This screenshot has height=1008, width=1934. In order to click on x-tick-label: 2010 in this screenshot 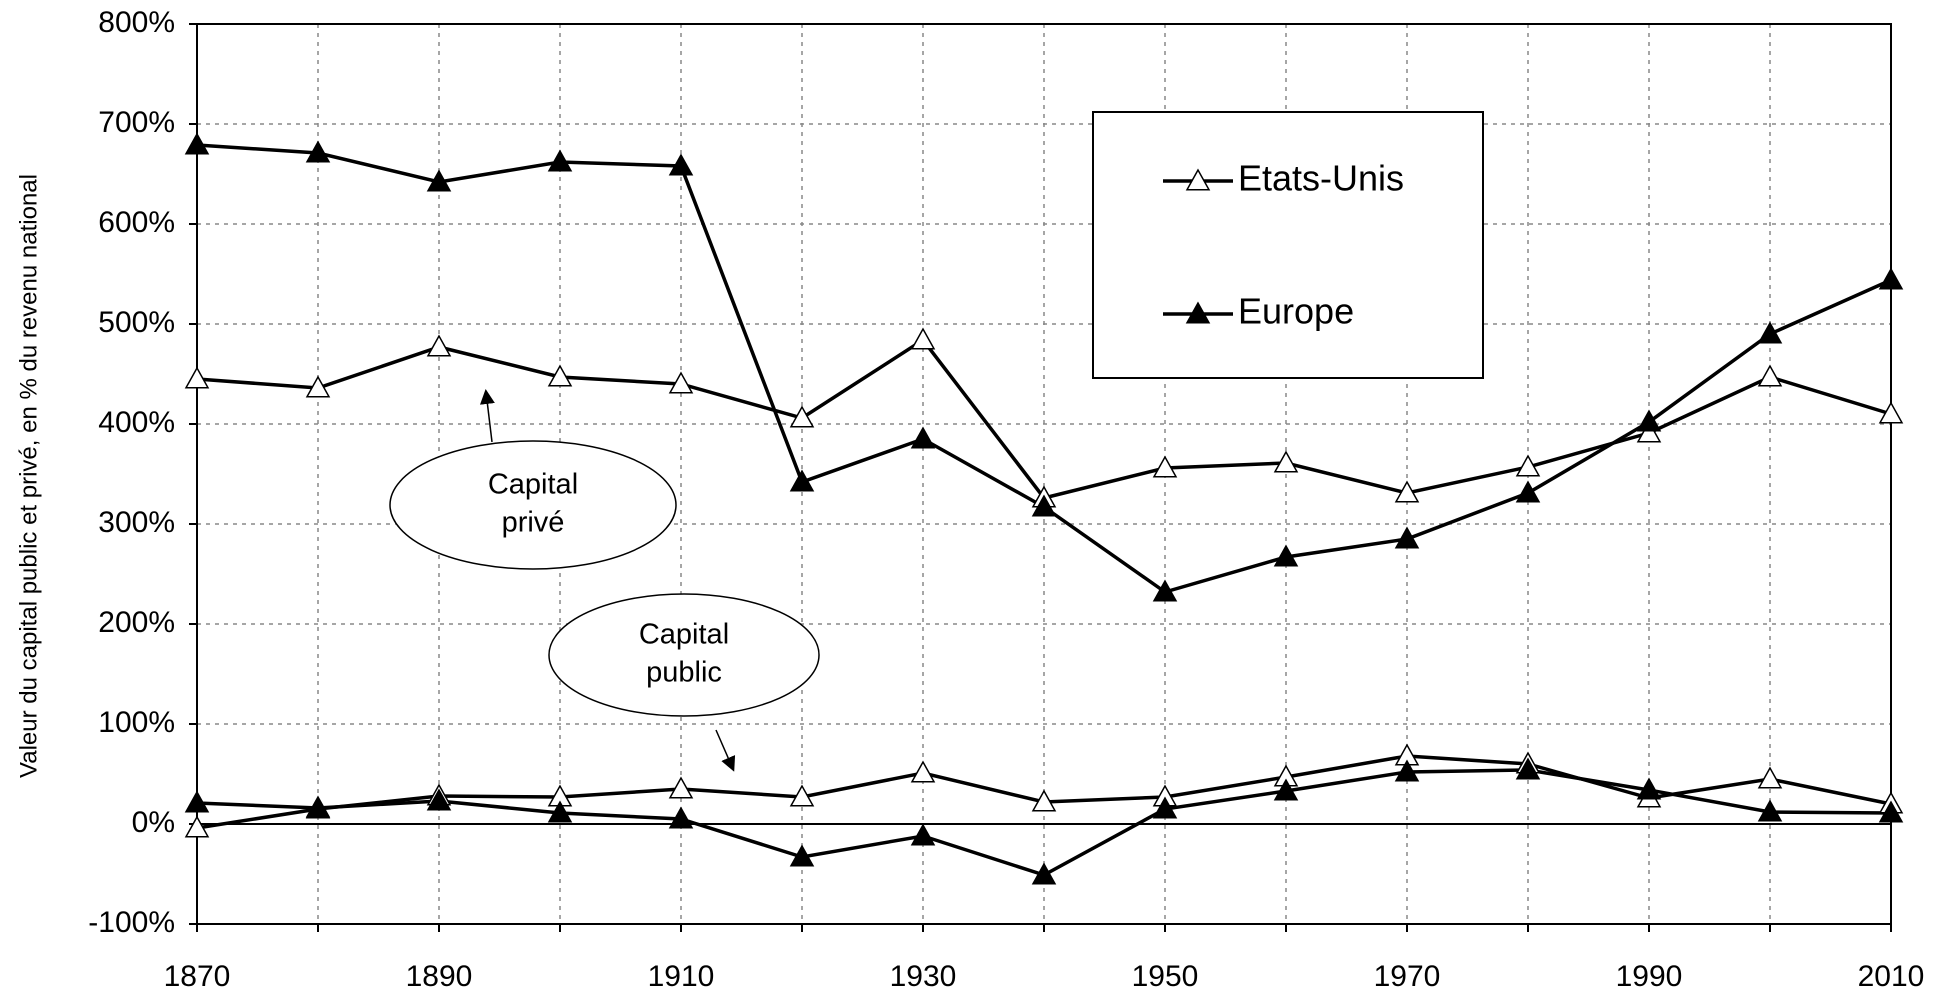, I will do `click(1891, 976)`.